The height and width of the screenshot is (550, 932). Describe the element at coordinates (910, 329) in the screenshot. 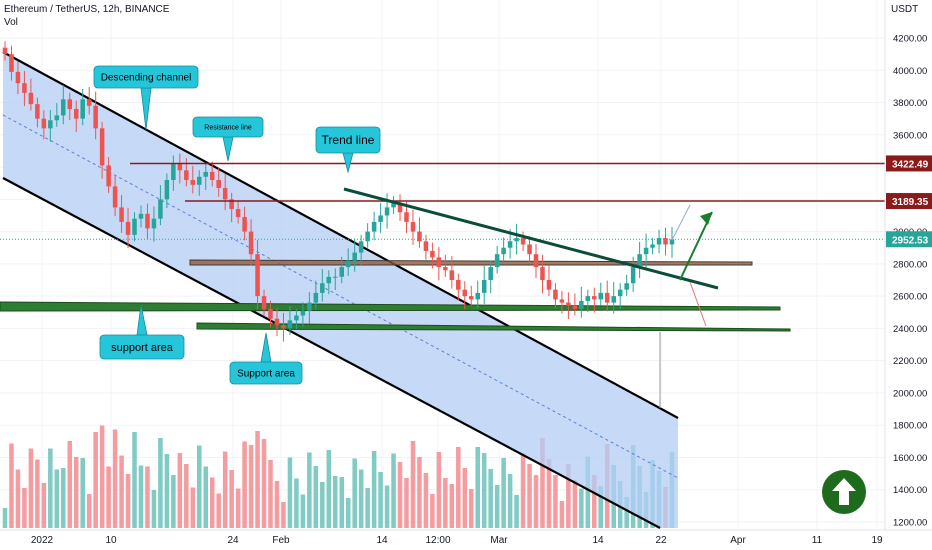

I see `y-tick-label: 2400.00` at that location.